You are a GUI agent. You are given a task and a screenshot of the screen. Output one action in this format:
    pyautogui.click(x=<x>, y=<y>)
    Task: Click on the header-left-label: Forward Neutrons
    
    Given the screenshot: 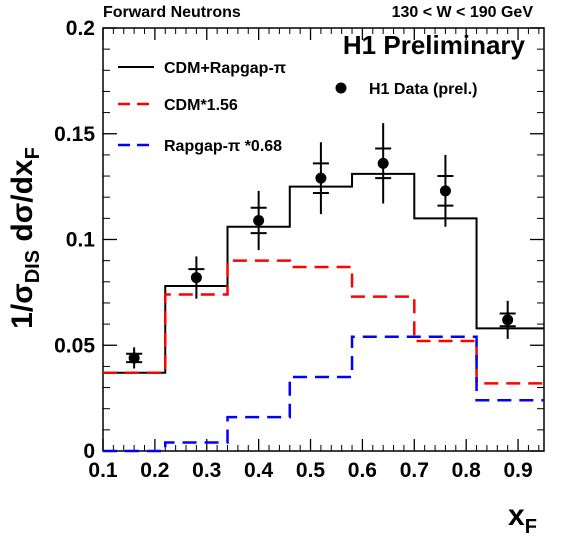 What is the action you would take?
    pyautogui.click(x=172, y=12)
    